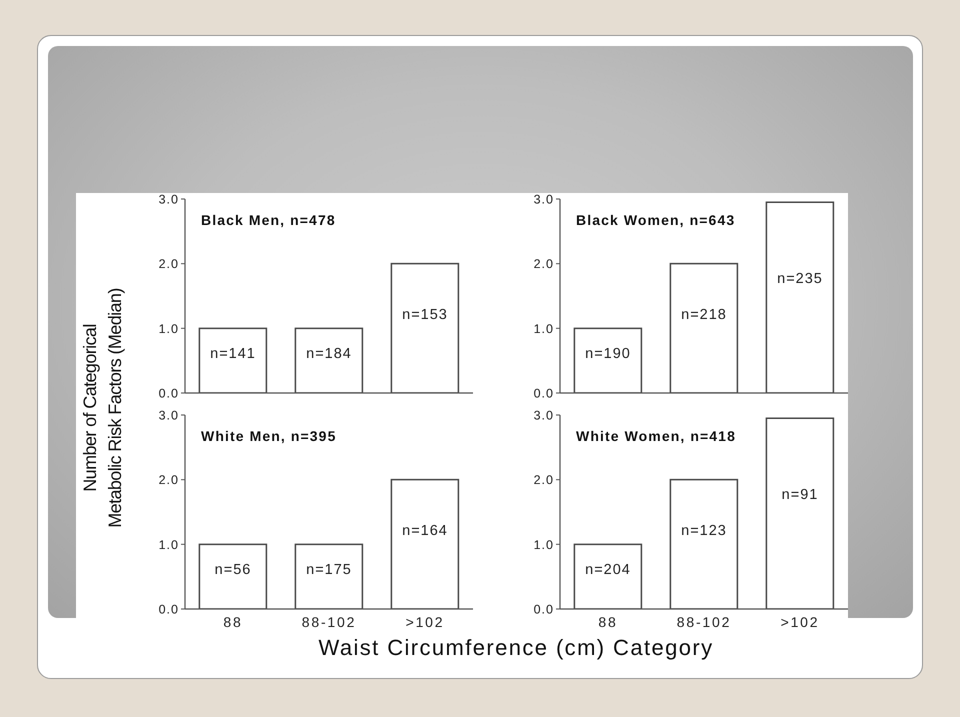 This screenshot has width=960, height=717. Describe the element at coordinates (704, 315) in the screenshot. I see `annotation: n=218` at that location.